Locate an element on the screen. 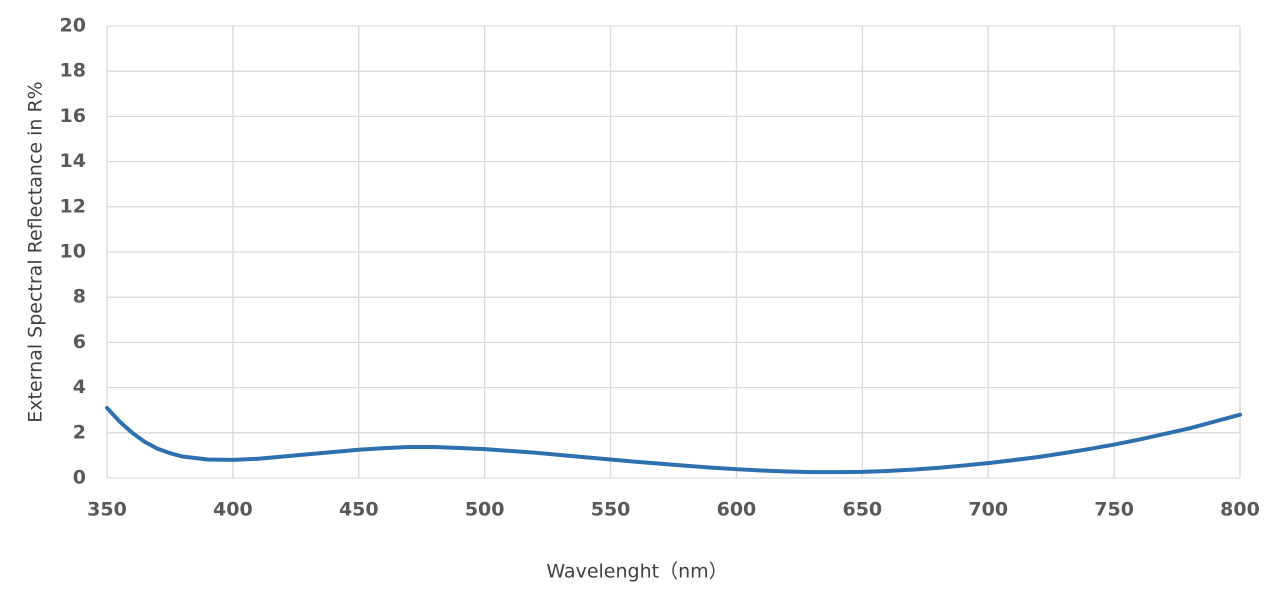 The width and height of the screenshot is (1280, 591). x-tick-label: 350 is located at coordinates (107, 510).